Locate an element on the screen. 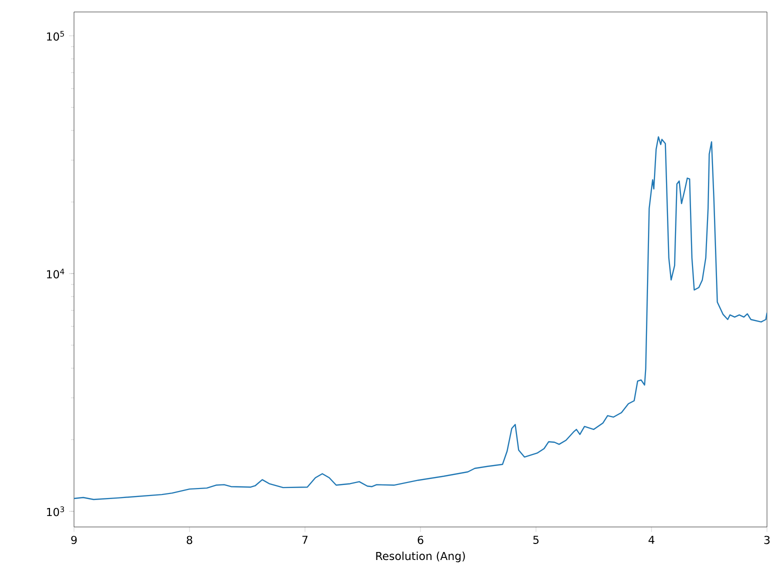 The height and width of the screenshot is (585, 771). x-tick-label: 8 is located at coordinates (189, 540).